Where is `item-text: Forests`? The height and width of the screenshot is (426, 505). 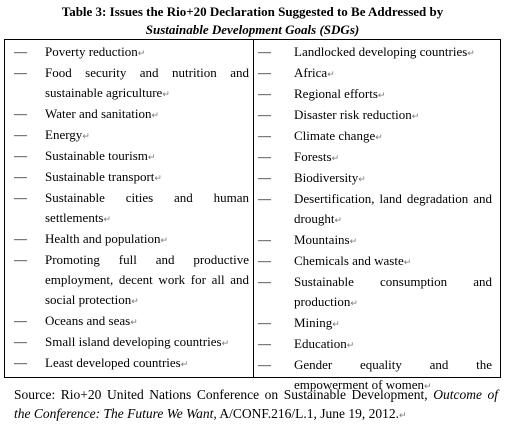 item-text: Forests is located at coordinates (397, 157).